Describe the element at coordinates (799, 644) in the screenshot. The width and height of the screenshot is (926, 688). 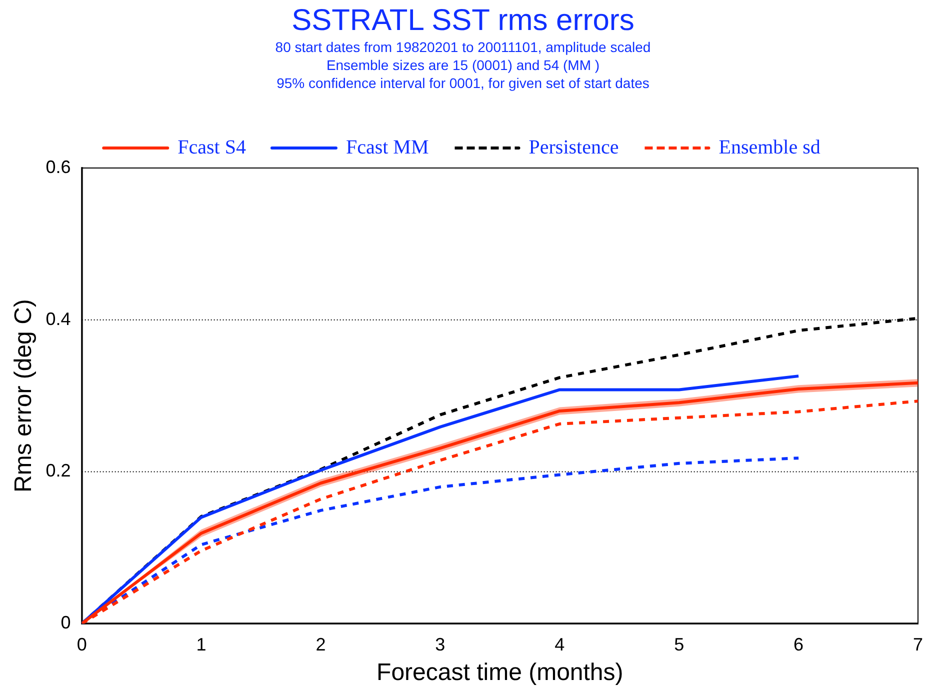
I see `x-tick-label: 6` at that location.